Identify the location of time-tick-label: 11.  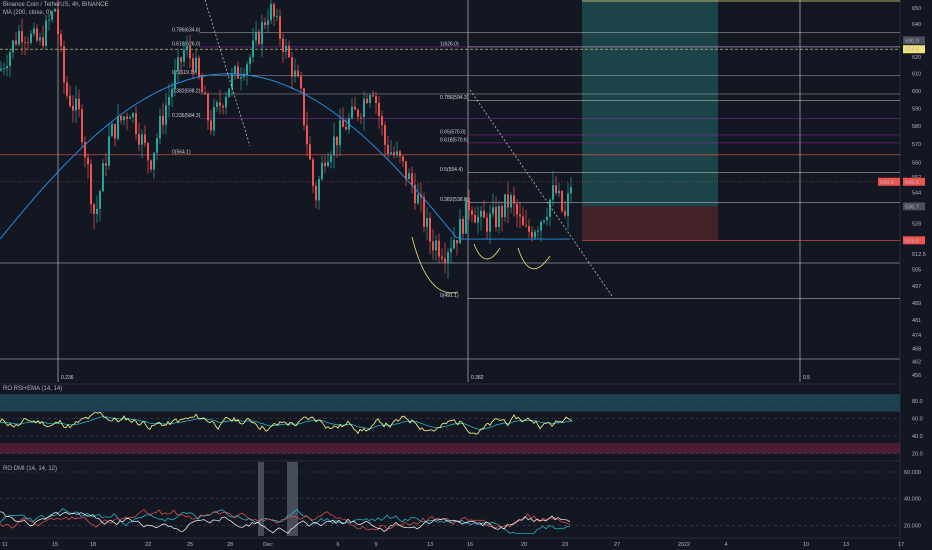
(5, 545).